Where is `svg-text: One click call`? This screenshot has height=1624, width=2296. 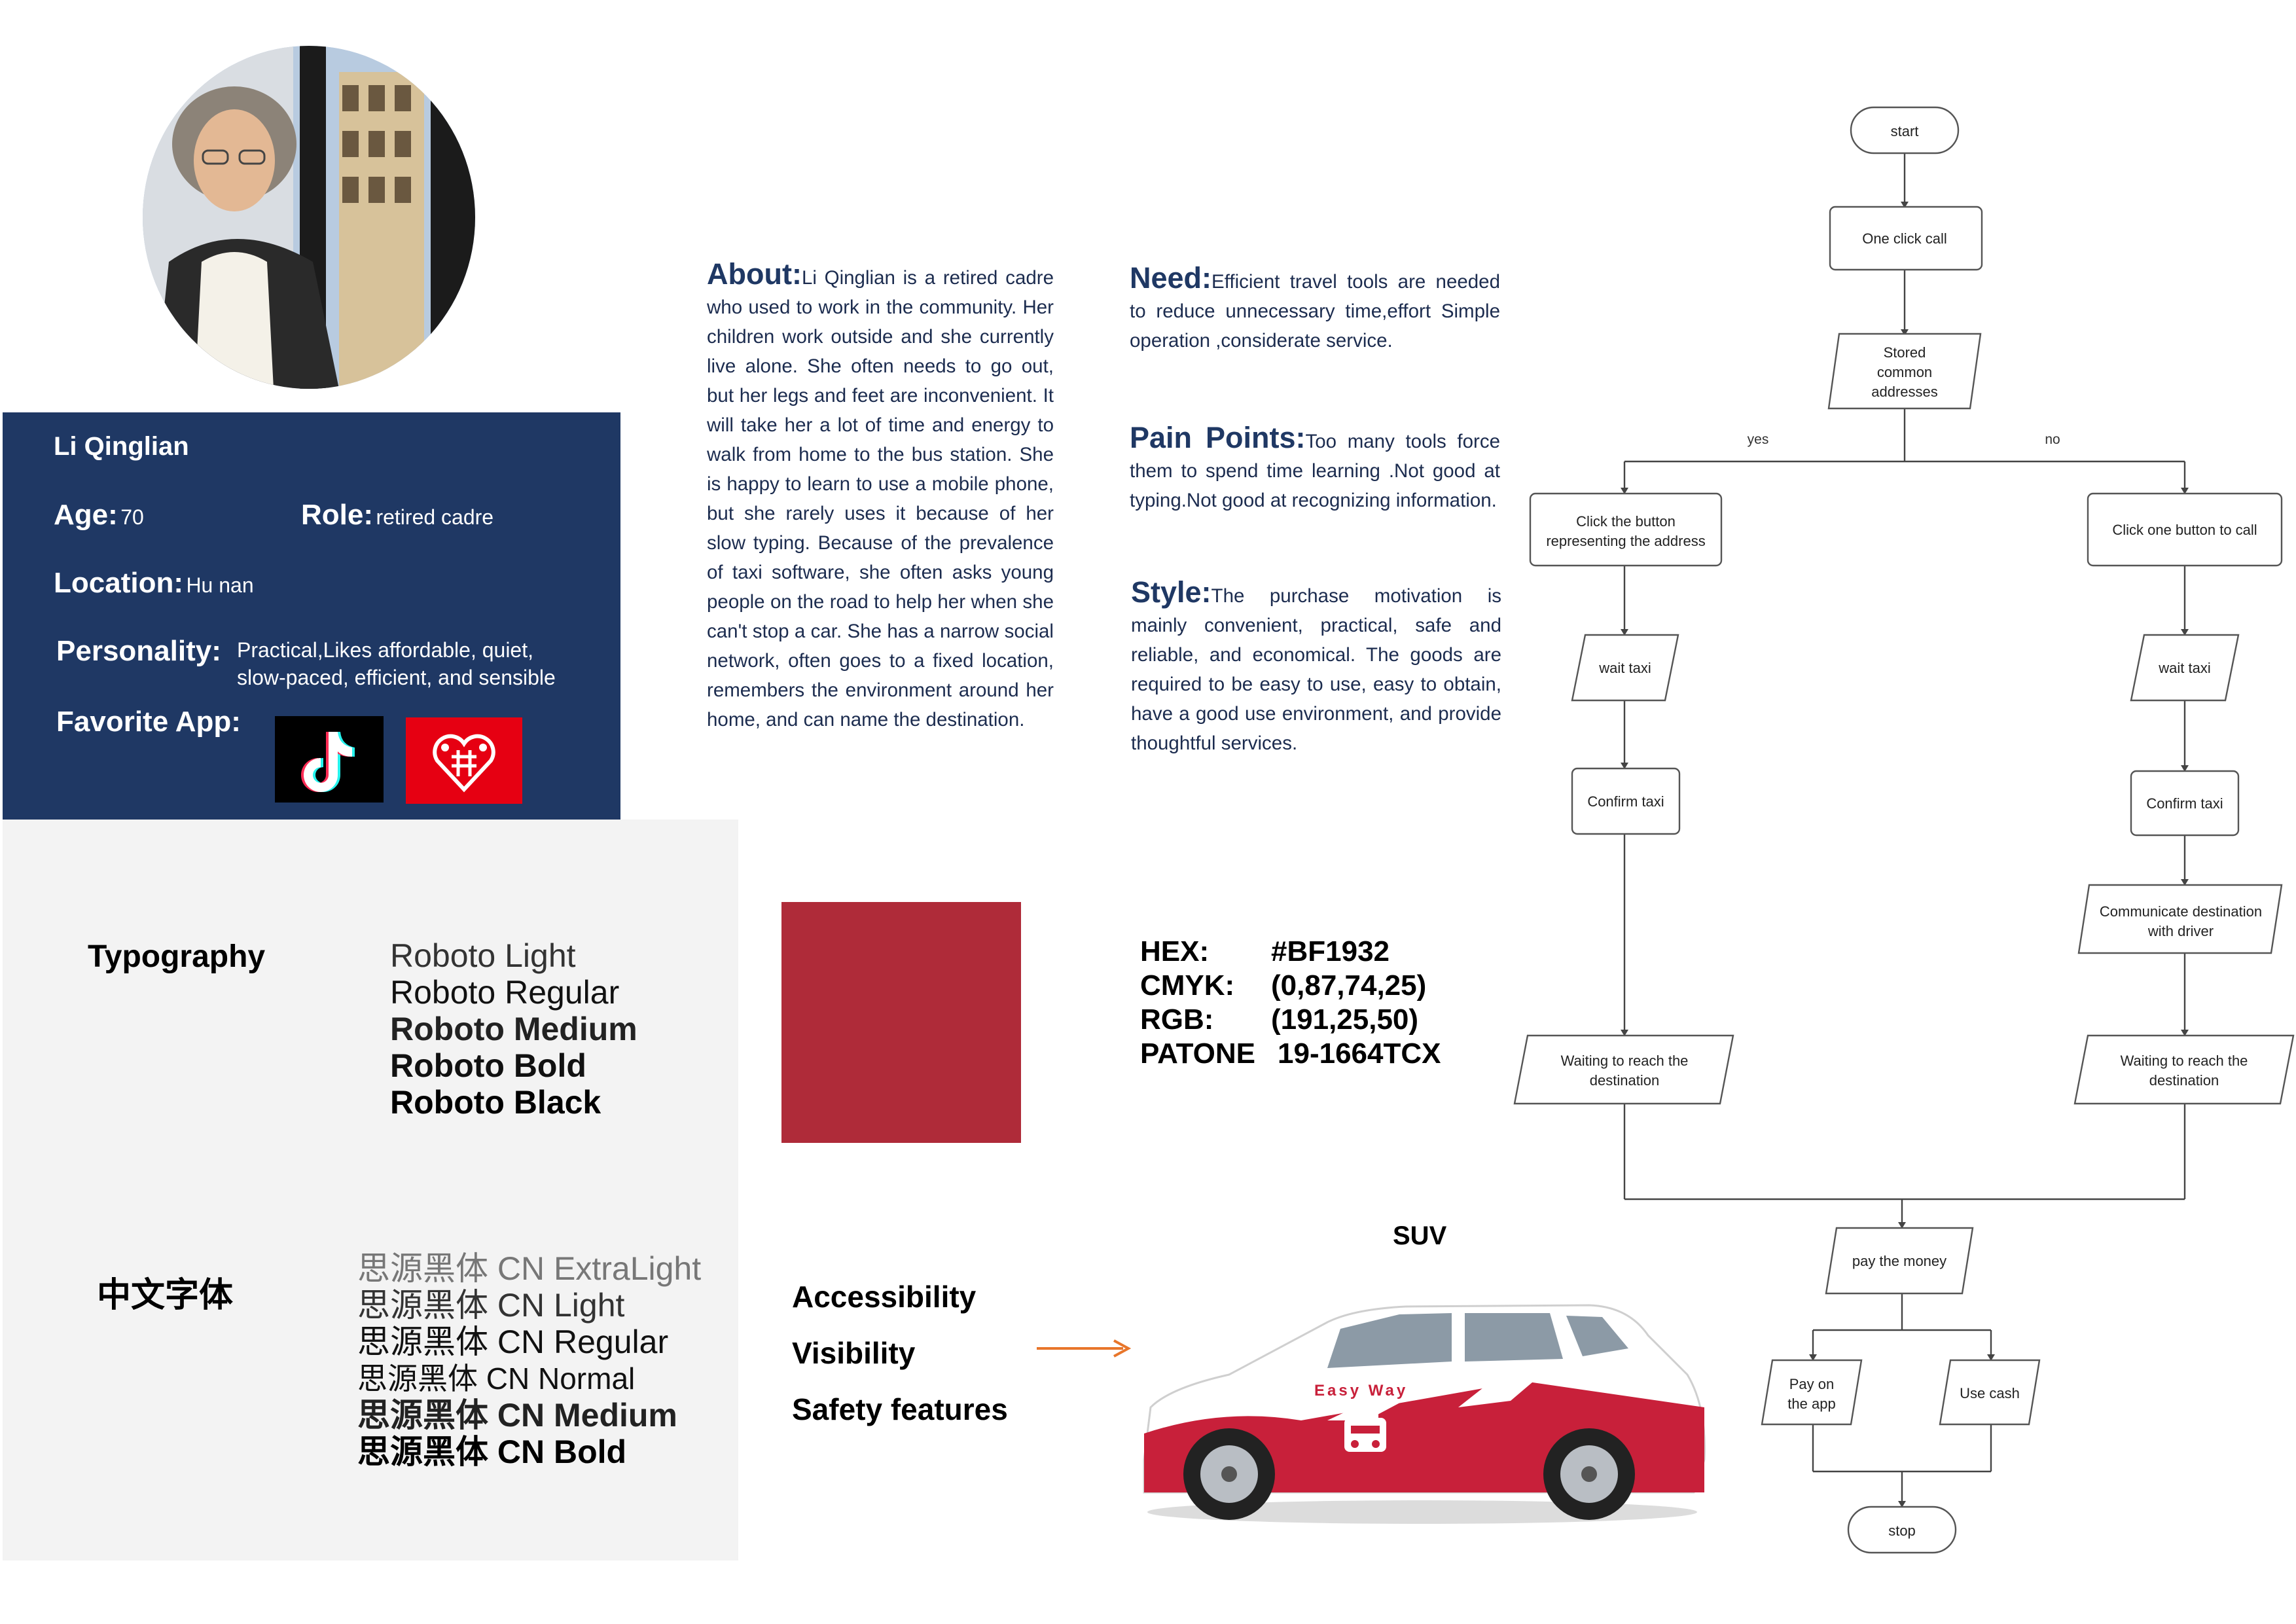
svg-text: One click call is located at coordinates (1904, 238).